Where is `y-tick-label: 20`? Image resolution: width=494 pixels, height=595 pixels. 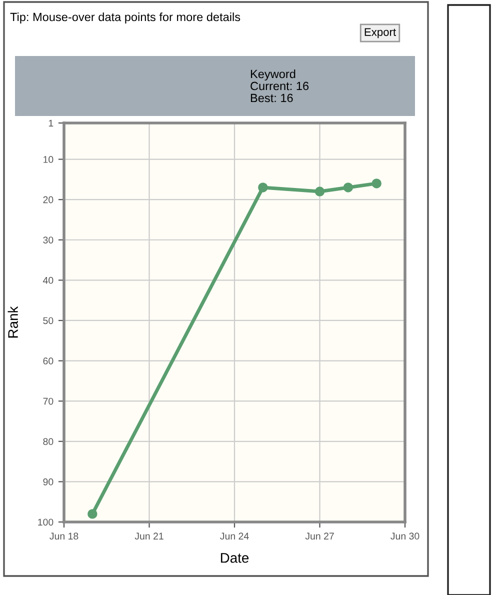 y-tick-label: 20 is located at coordinates (48, 200).